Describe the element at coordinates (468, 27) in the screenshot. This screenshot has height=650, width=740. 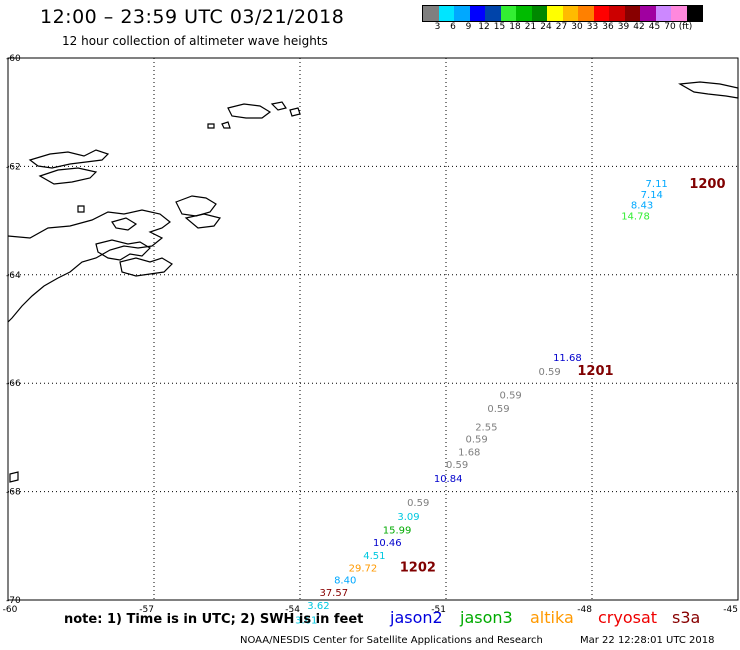
I see `colorbar-label: 9` at that location.